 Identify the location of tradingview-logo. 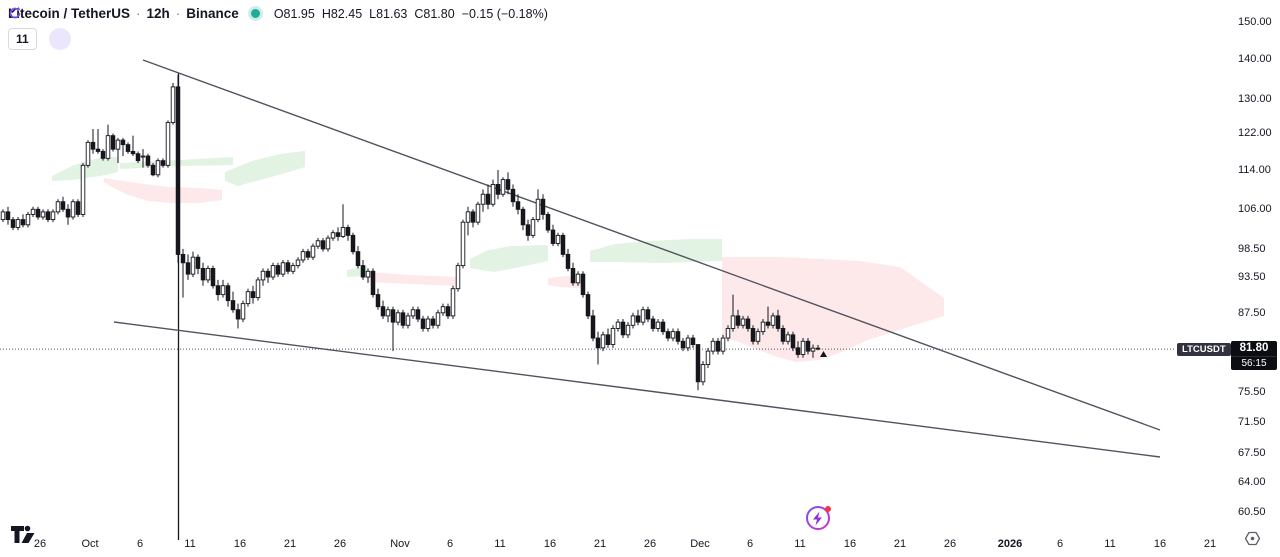
(25, 535).